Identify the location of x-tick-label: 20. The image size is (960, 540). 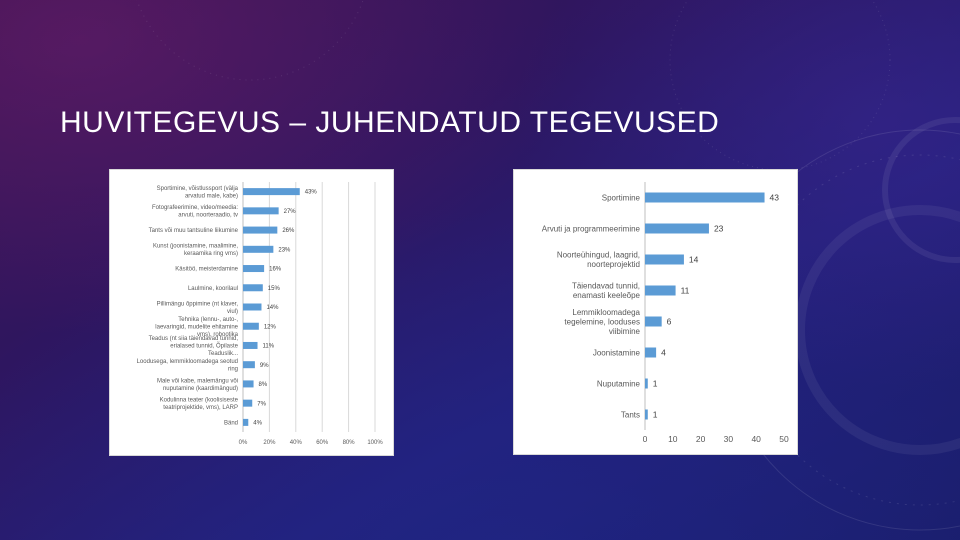
(701, 439).